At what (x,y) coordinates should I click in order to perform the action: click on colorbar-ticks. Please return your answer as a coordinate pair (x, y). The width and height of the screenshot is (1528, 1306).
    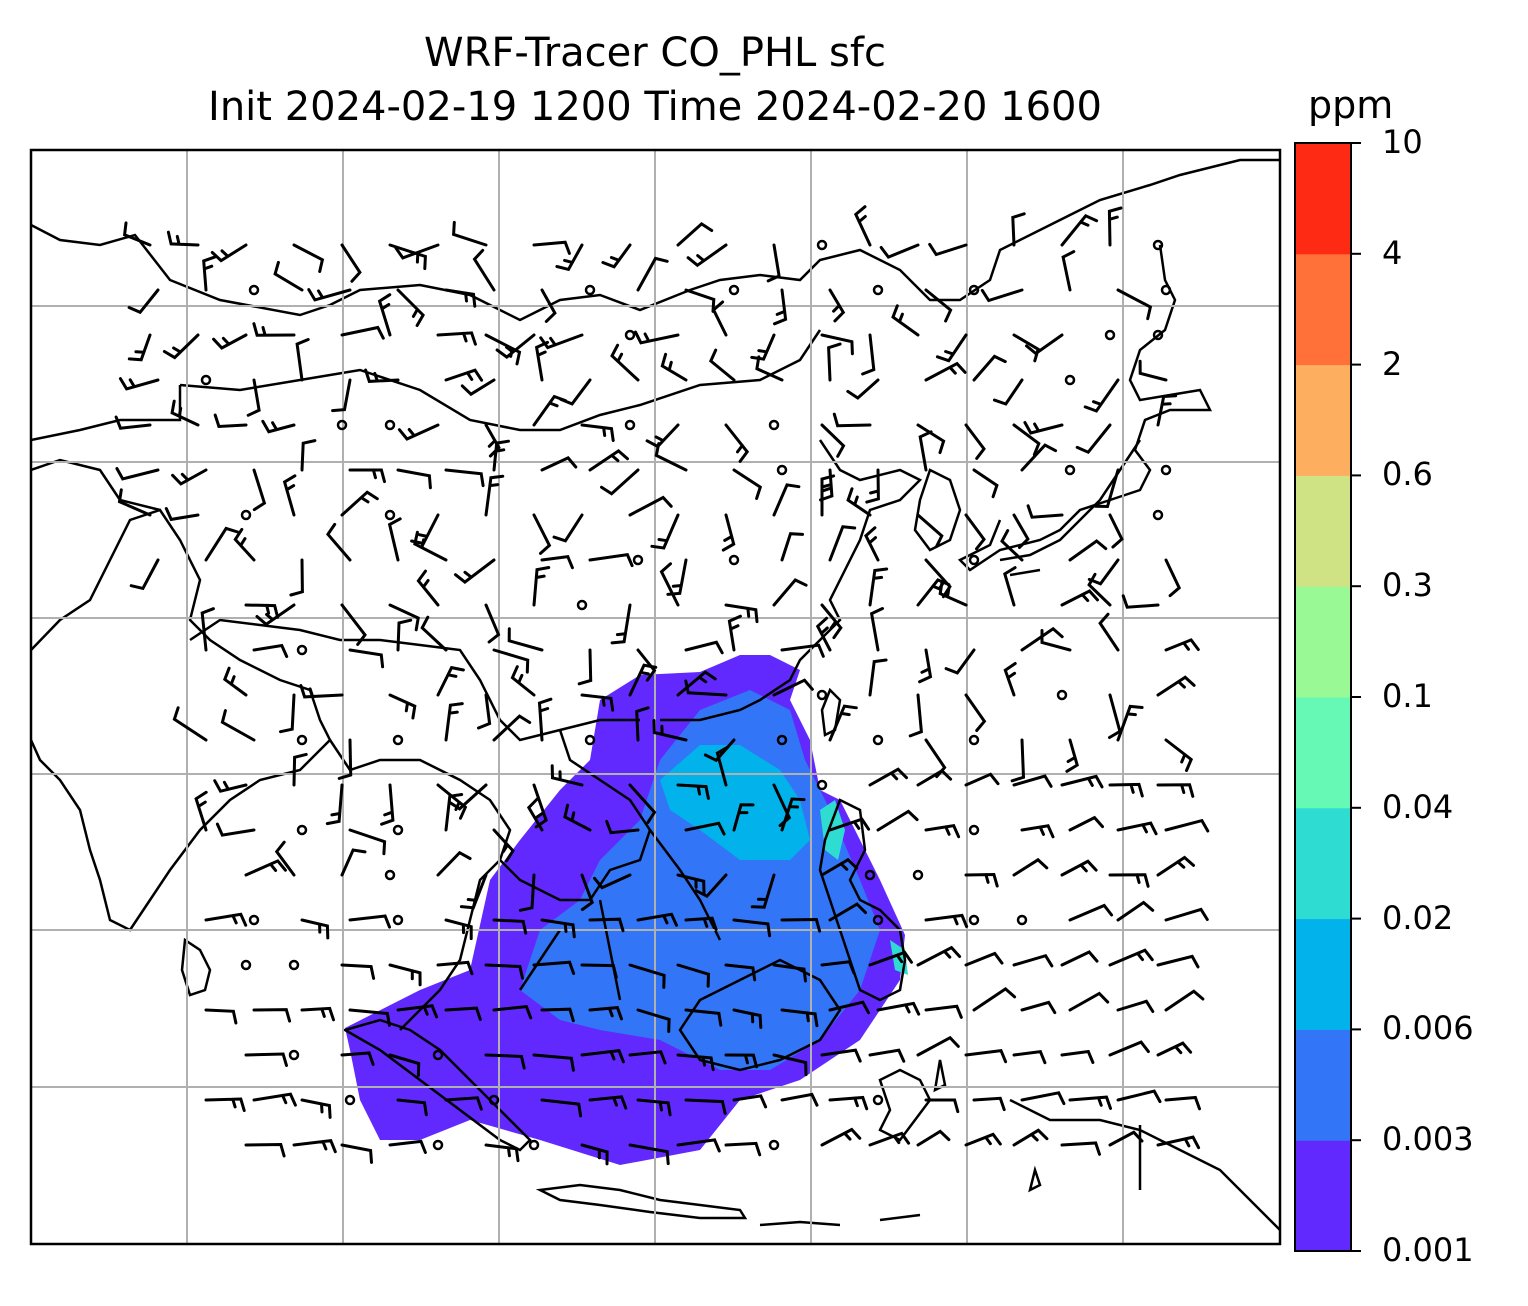
    Looking at the image, I should click on (1356, 697).